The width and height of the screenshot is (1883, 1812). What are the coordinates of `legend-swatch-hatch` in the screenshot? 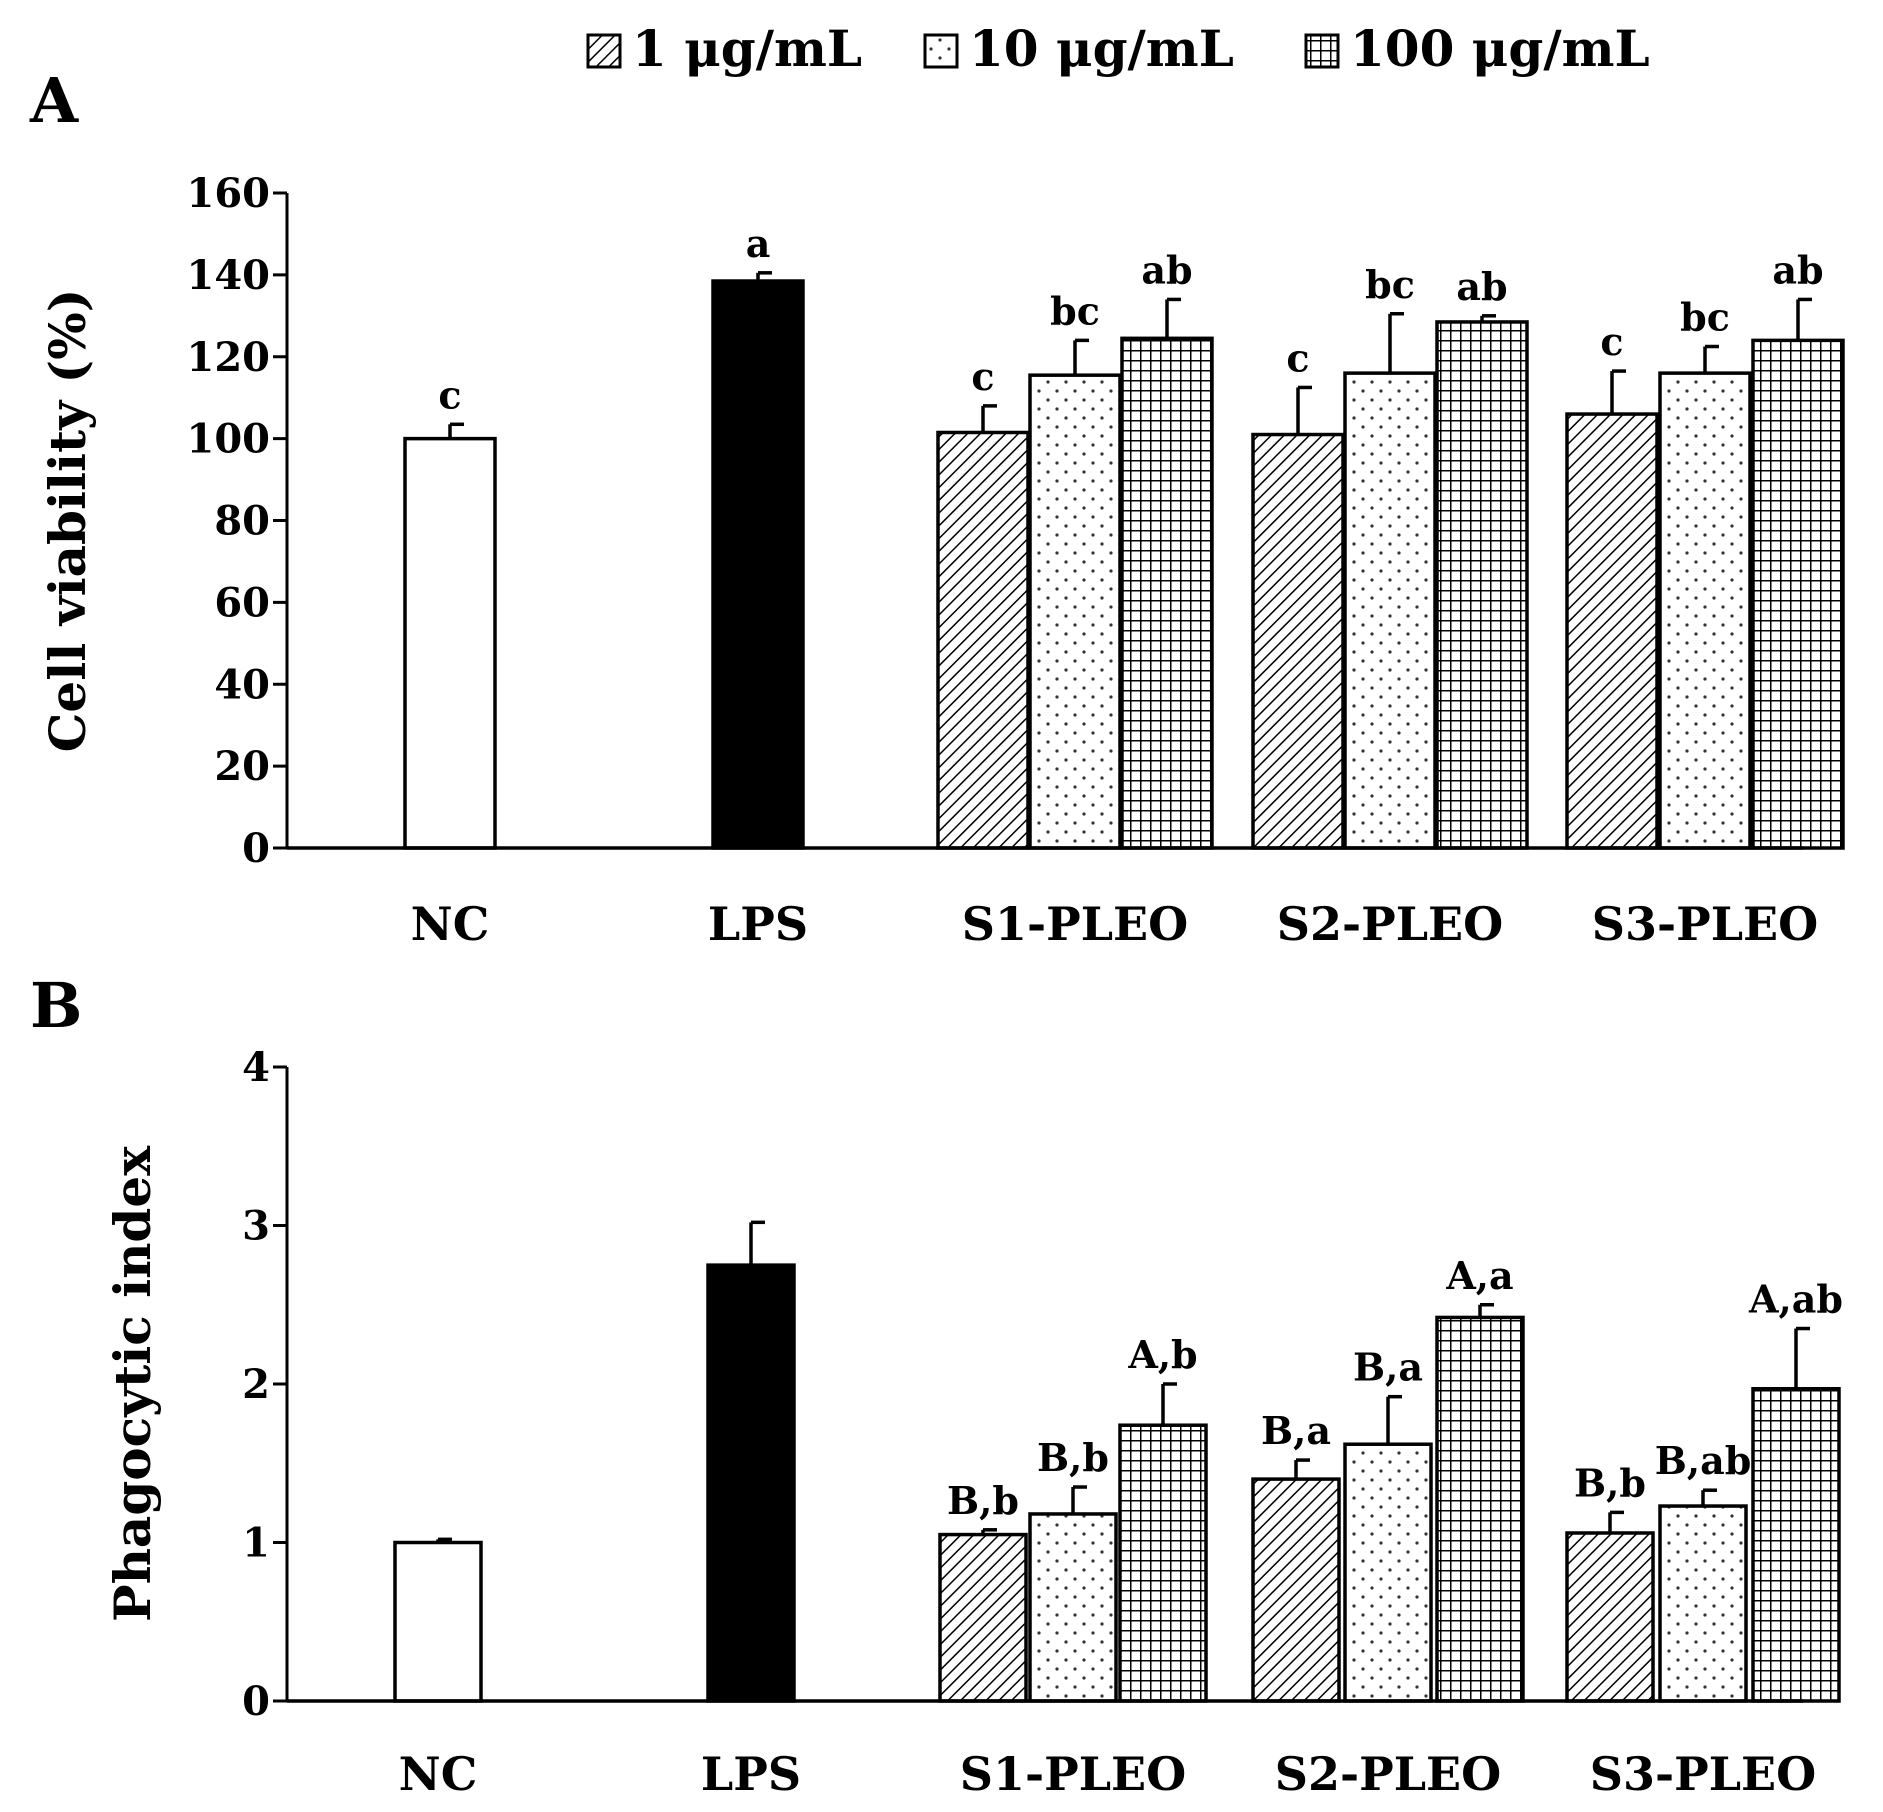 It's located at (604, 51).